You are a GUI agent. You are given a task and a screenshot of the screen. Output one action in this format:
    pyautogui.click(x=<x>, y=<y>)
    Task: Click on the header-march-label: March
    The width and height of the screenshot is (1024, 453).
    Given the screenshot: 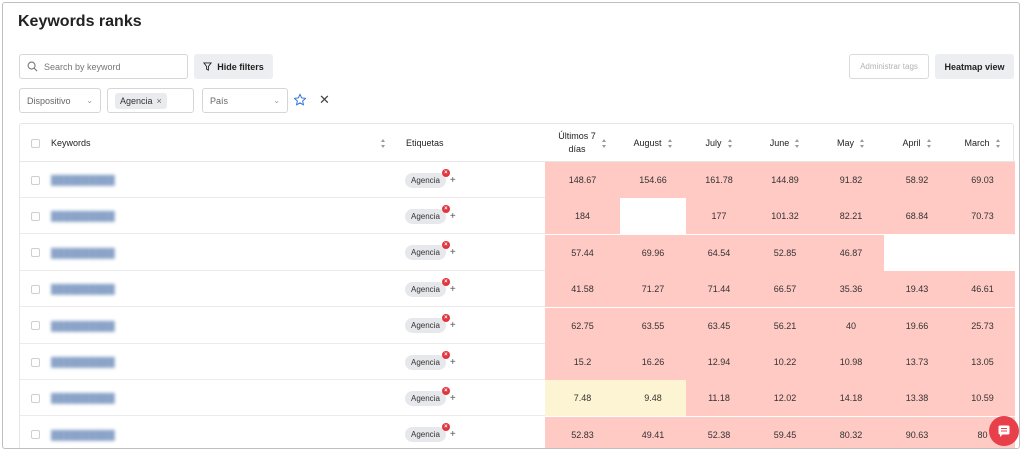 What is the action you would take?
    pyautogui.click(x=977, y=143)
    